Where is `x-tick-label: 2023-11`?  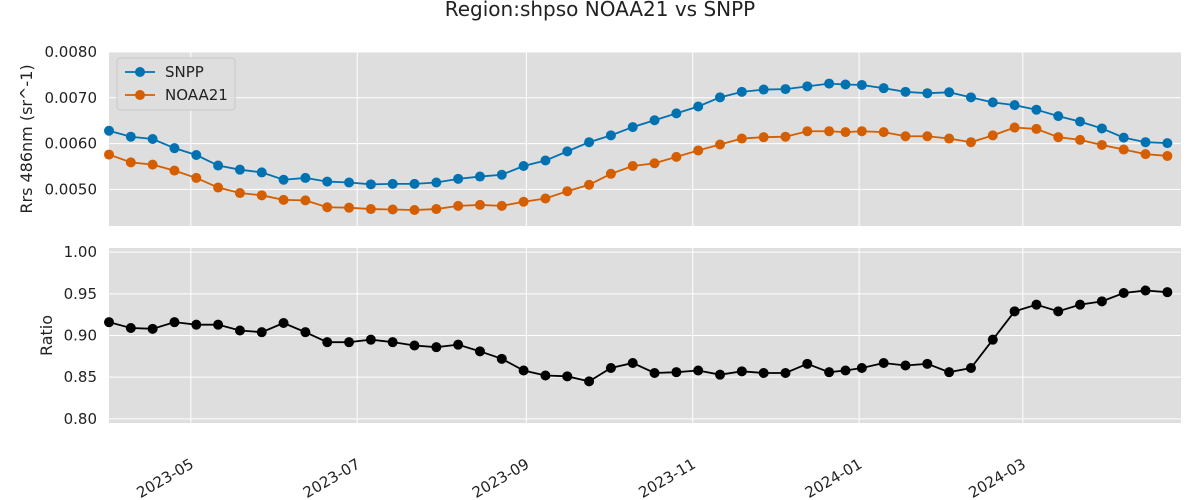 x-tick-label: 2023-11 is located at coordinates (666, 477).